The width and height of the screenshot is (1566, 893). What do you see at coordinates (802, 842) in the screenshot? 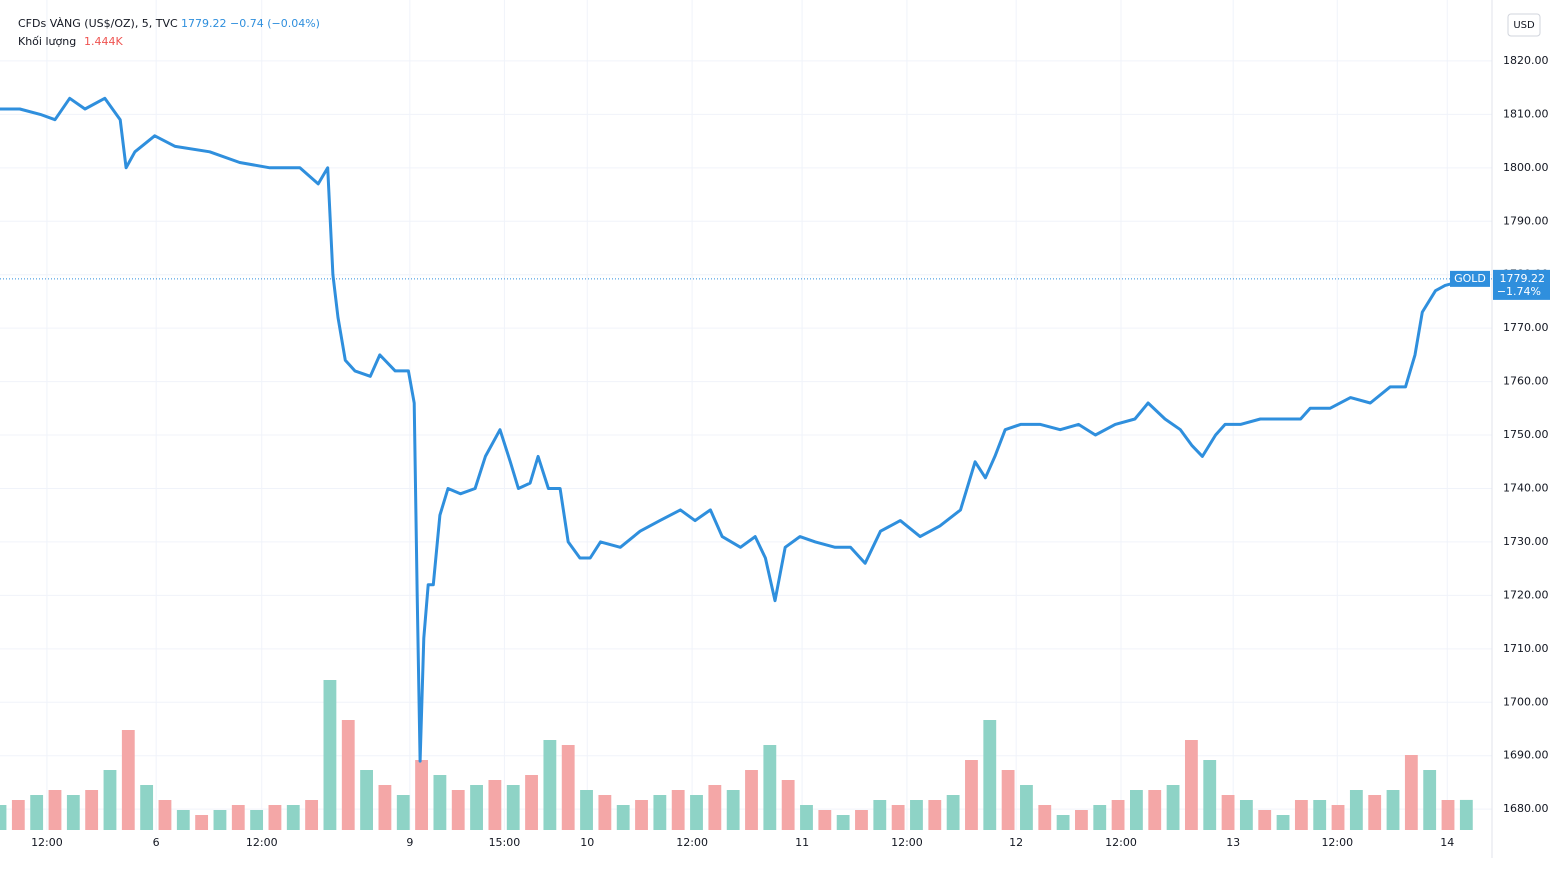
I see `x-tick-label: 11` at bounding box center [802, 842].